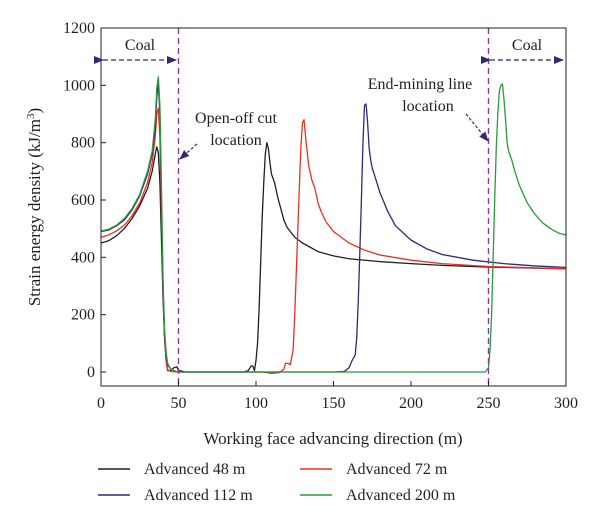 This screenshot has width=600, height=528. Describe the element at coordinates (83, 143) in the screenshot. I see `y-tick-label: 800` at that location.